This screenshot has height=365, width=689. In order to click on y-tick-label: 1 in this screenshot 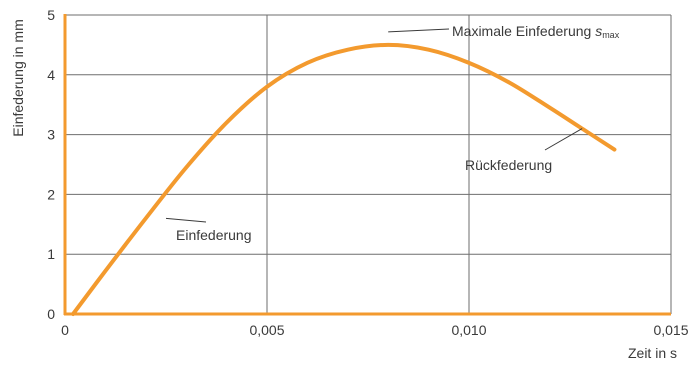, I will do `click(51, 254)`.